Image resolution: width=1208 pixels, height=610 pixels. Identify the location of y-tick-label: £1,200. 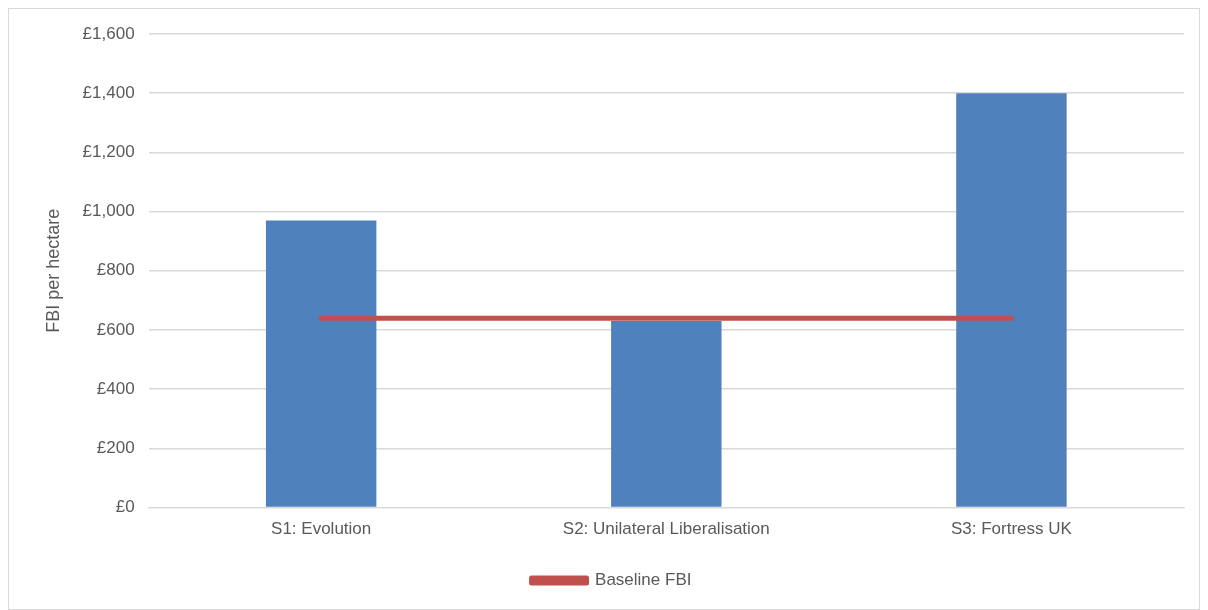
(108, 152).